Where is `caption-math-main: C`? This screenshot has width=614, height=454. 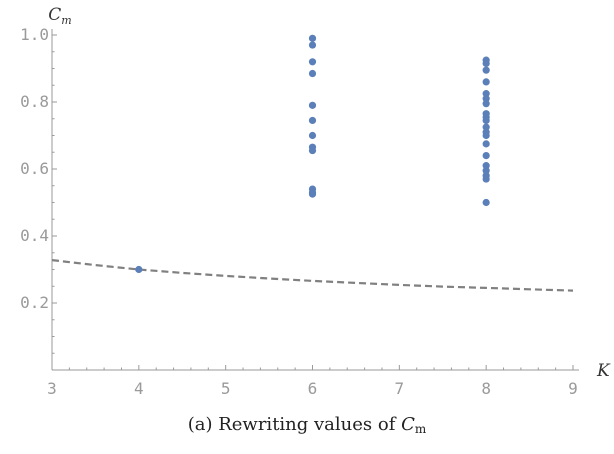 caption-math-main: C is located at coordinates (408, 424).